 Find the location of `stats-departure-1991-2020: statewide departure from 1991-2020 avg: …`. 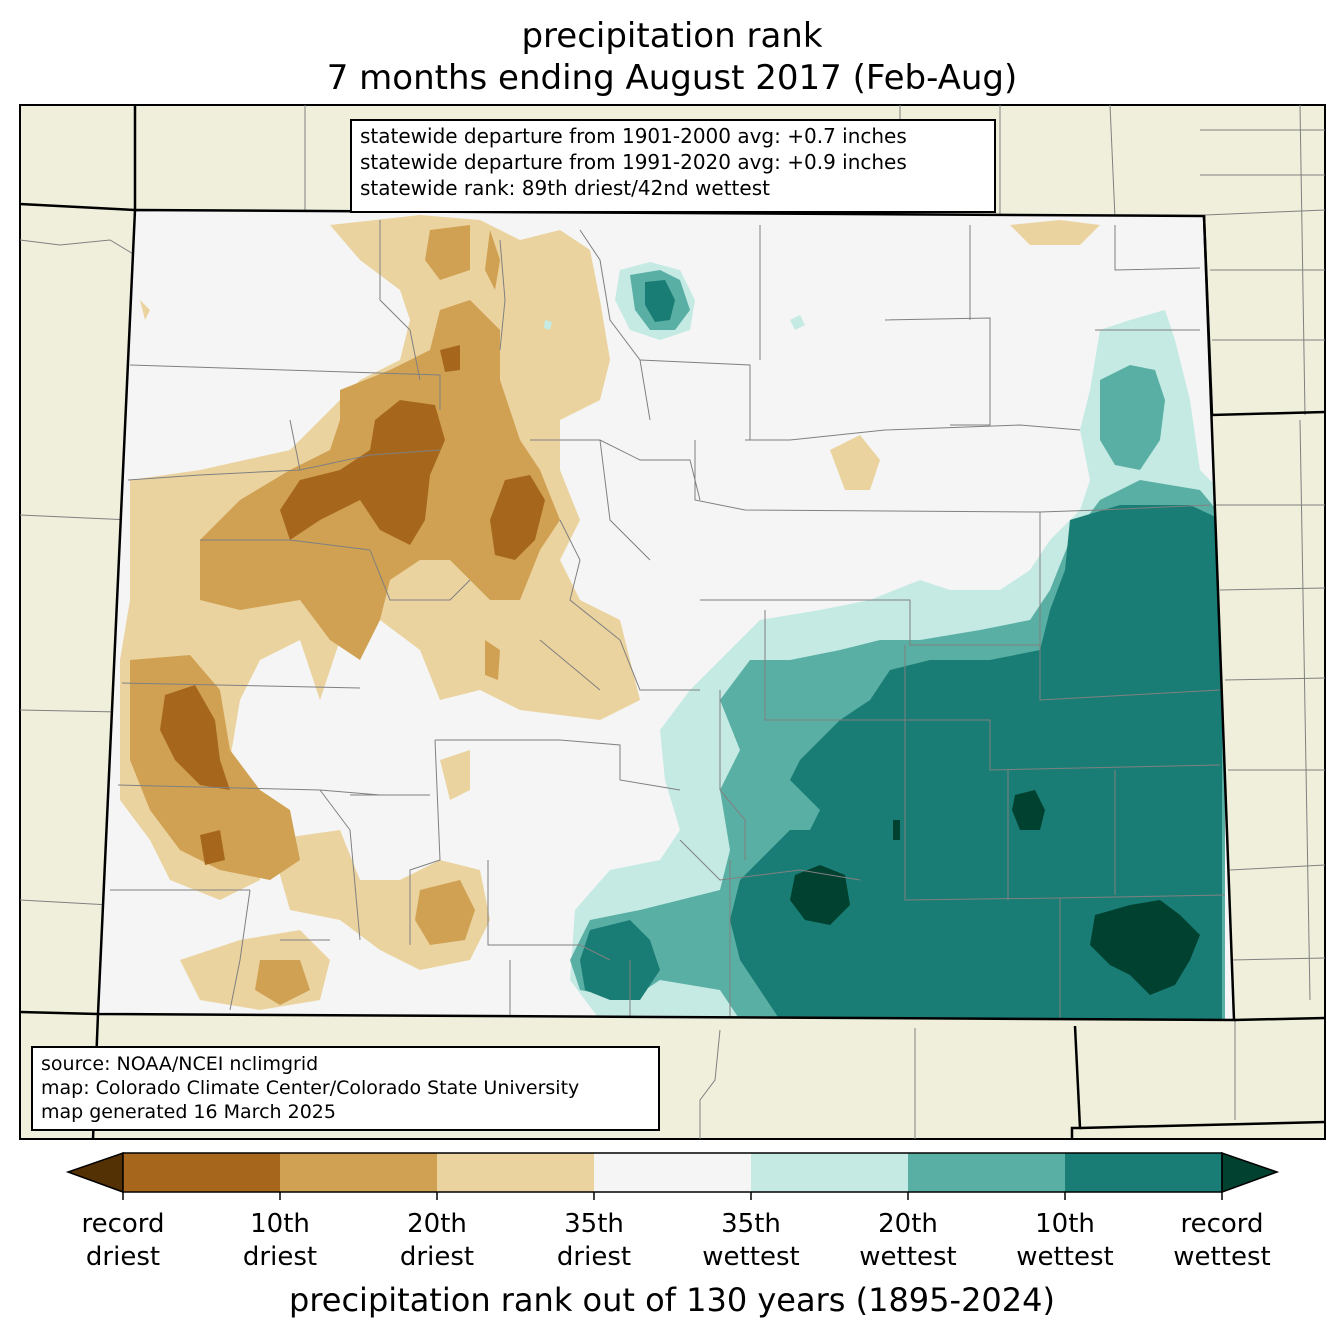

stats-departure-1991-2020: statewide departure from 1991-2020 avg: … is located at coordinates (633, 162).